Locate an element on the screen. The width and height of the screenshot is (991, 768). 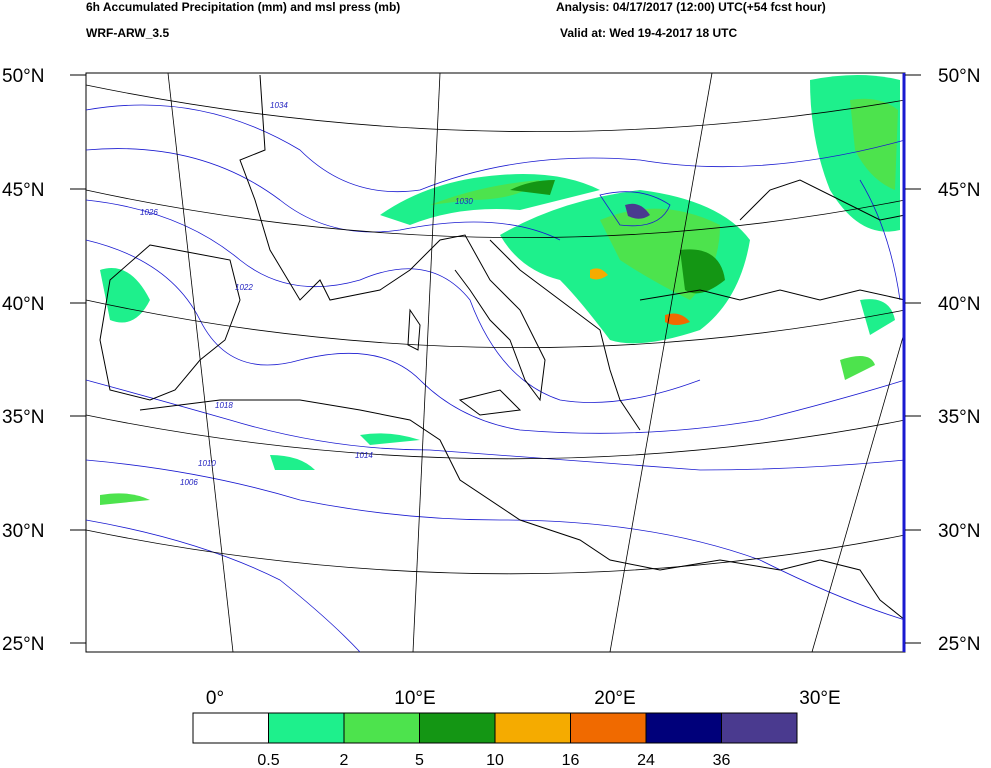
colorbar-label: 24 is located at coordinates (646, 760).